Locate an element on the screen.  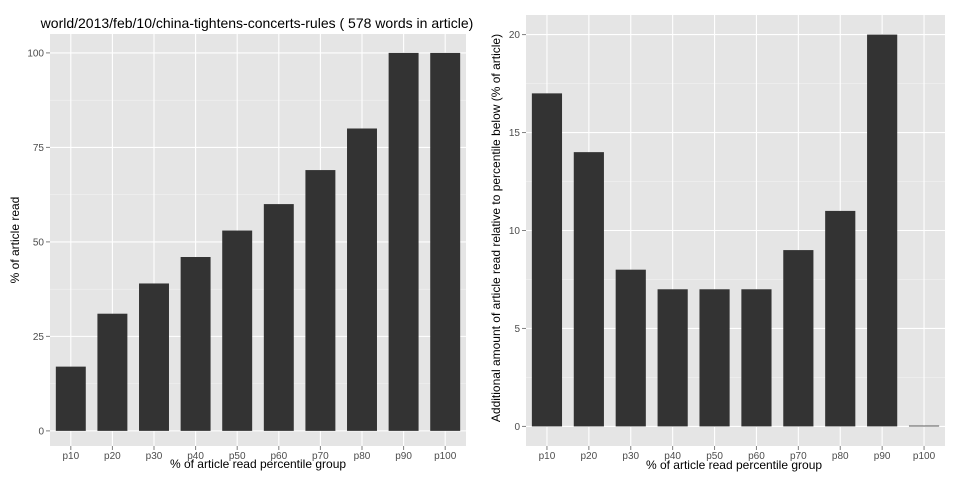
y-tick-label: 15 is located at coordinates (515, 133).